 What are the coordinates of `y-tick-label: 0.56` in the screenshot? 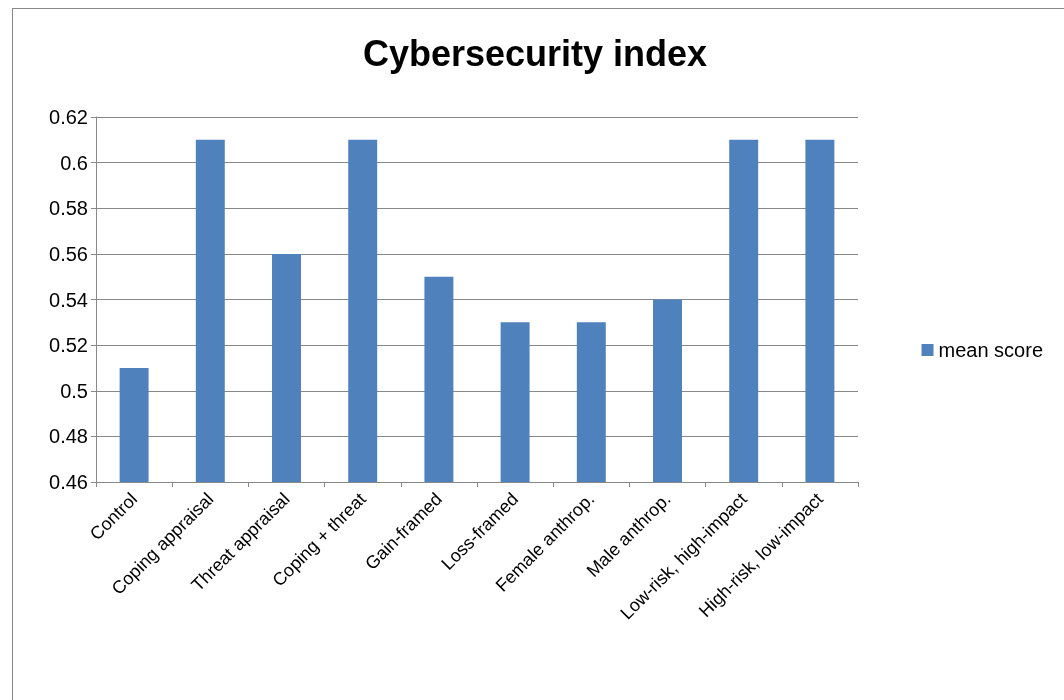 It's located at (68, 253).